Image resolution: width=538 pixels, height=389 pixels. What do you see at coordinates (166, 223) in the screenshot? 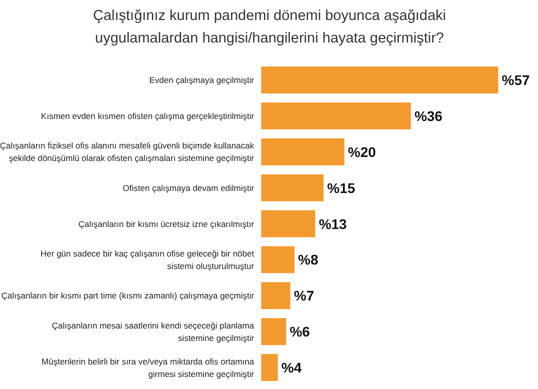
I see `y-tick-label: Çalışanların bir kısmı ücretsiz izne çıkarılmıştır` at bounding box center [166, 223].